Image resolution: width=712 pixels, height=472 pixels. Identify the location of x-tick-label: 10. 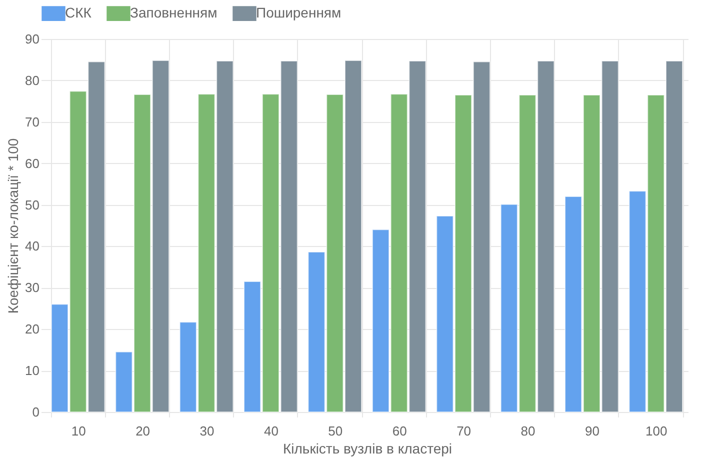
(78, 431).